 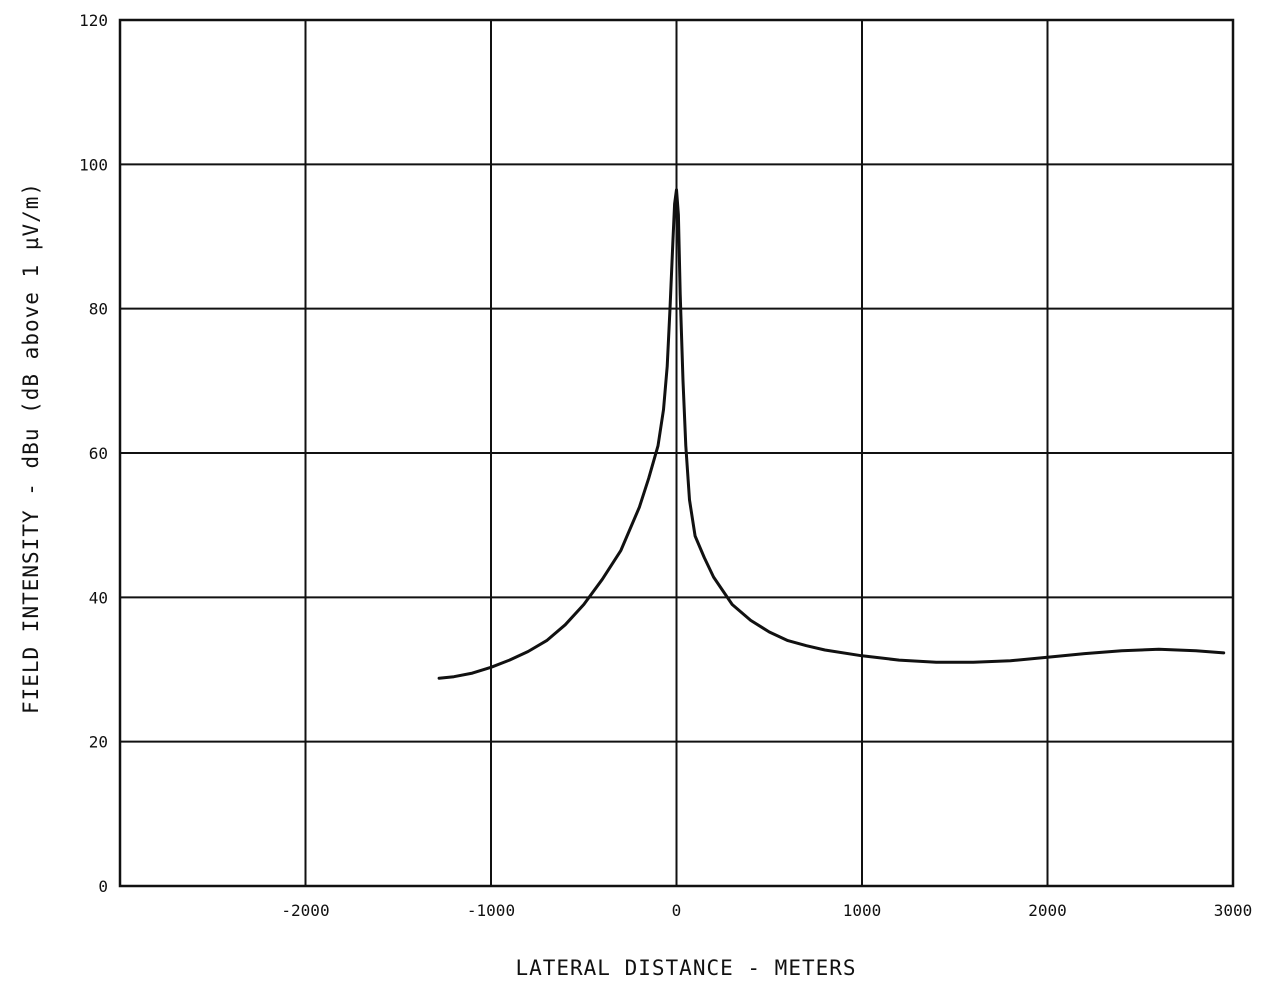 I want to click on x-tick-label: 3000, so click(x=1233, y=910).